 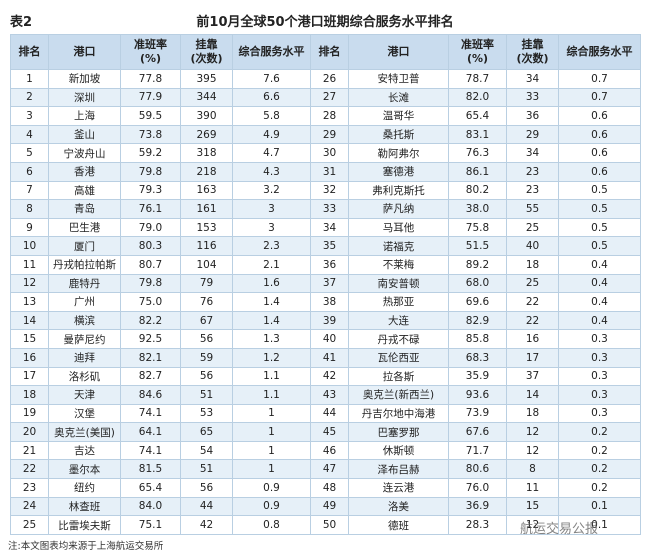 I want to click on table-cell: 318, so click(x=206, y=153).